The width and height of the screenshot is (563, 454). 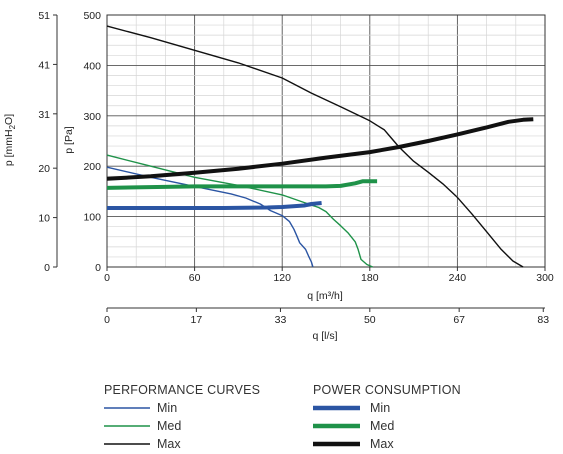 What do you see at coordinates (182, 390) in the screenshot?
I see `legend-performance-title: PERFORMANCE CURVES` at bounding box center [182, 390].